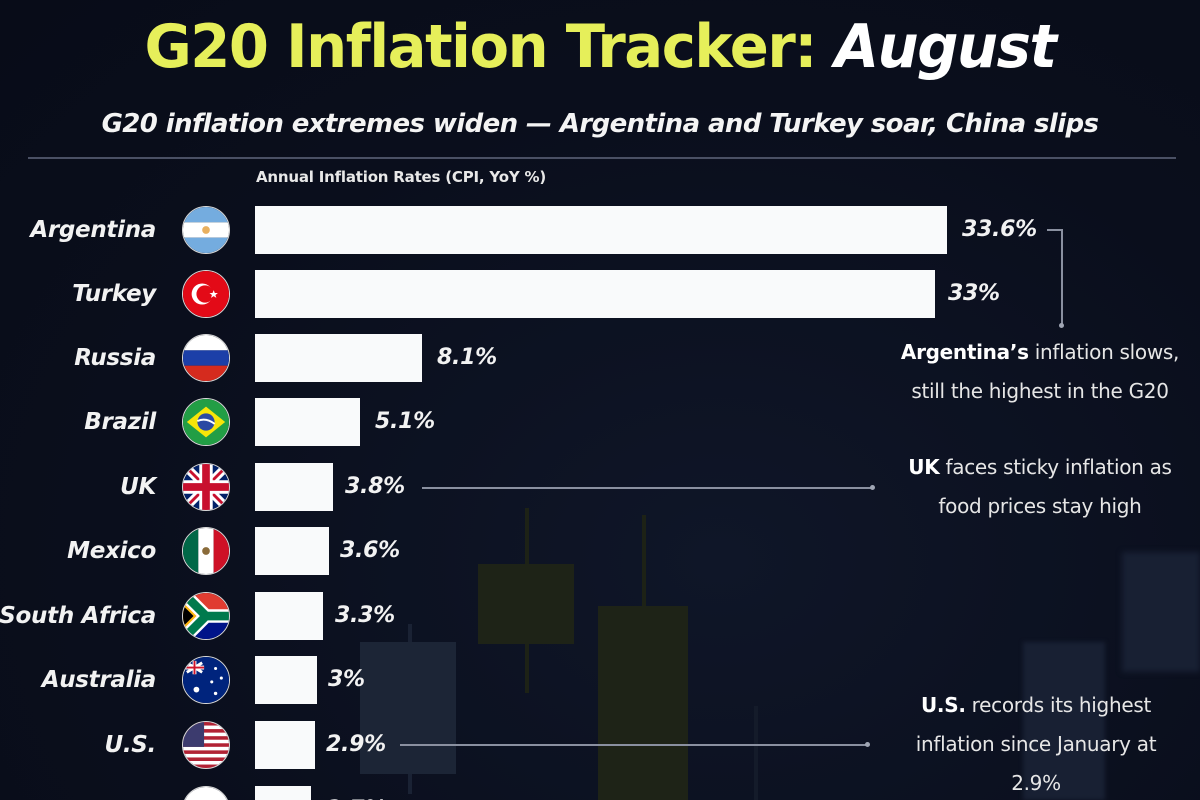  Describe the element at coordinates (1055, 467) in the screenshot. I see `annotation-text: faces sticky inflation as` at that location.